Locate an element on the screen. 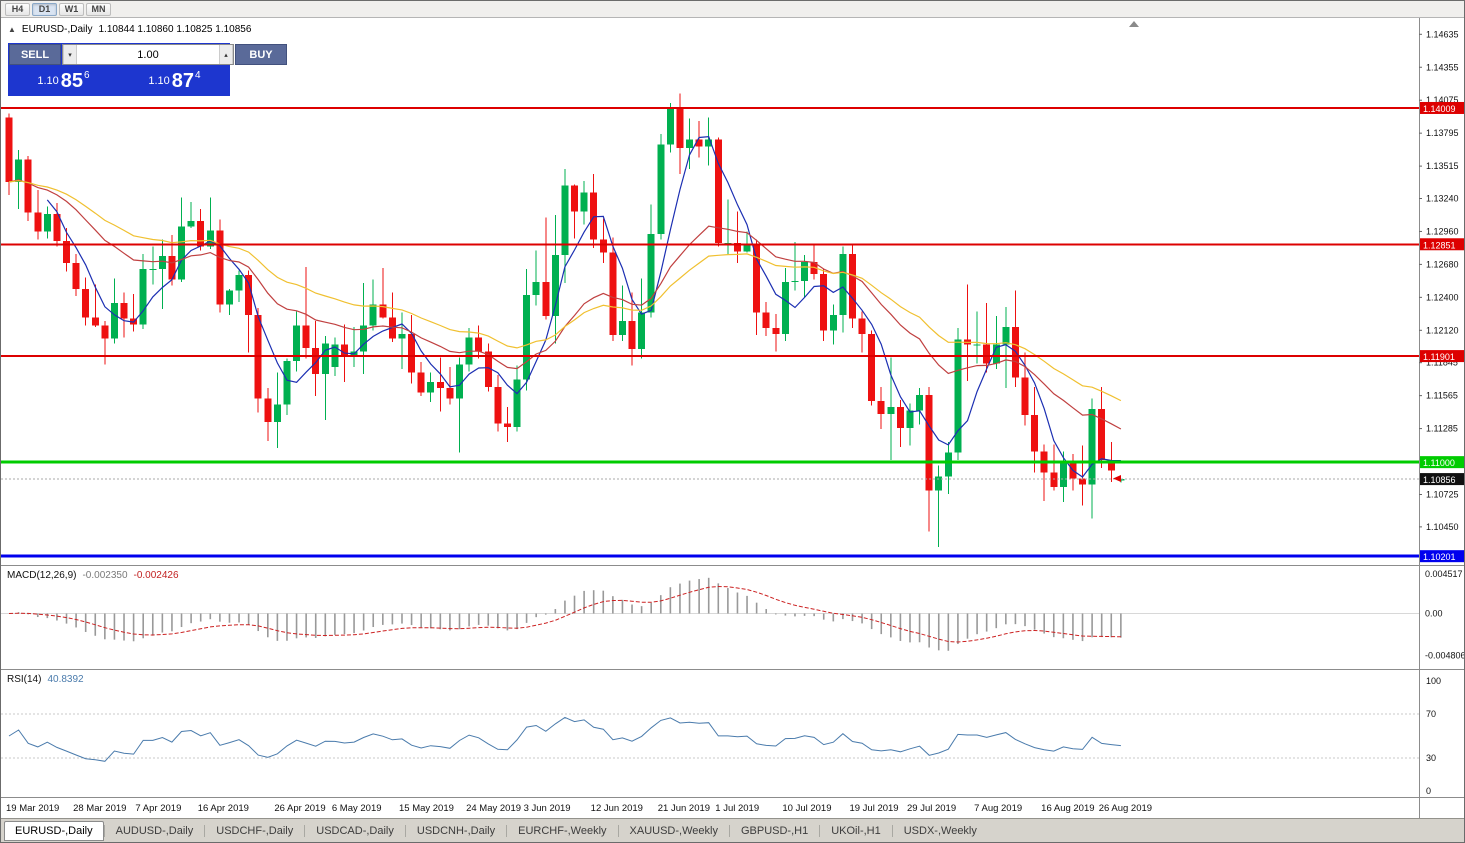 This screenshot has height=843, width=1465. macd-main-value: -0.002350 is located at coordinates (105, 575).